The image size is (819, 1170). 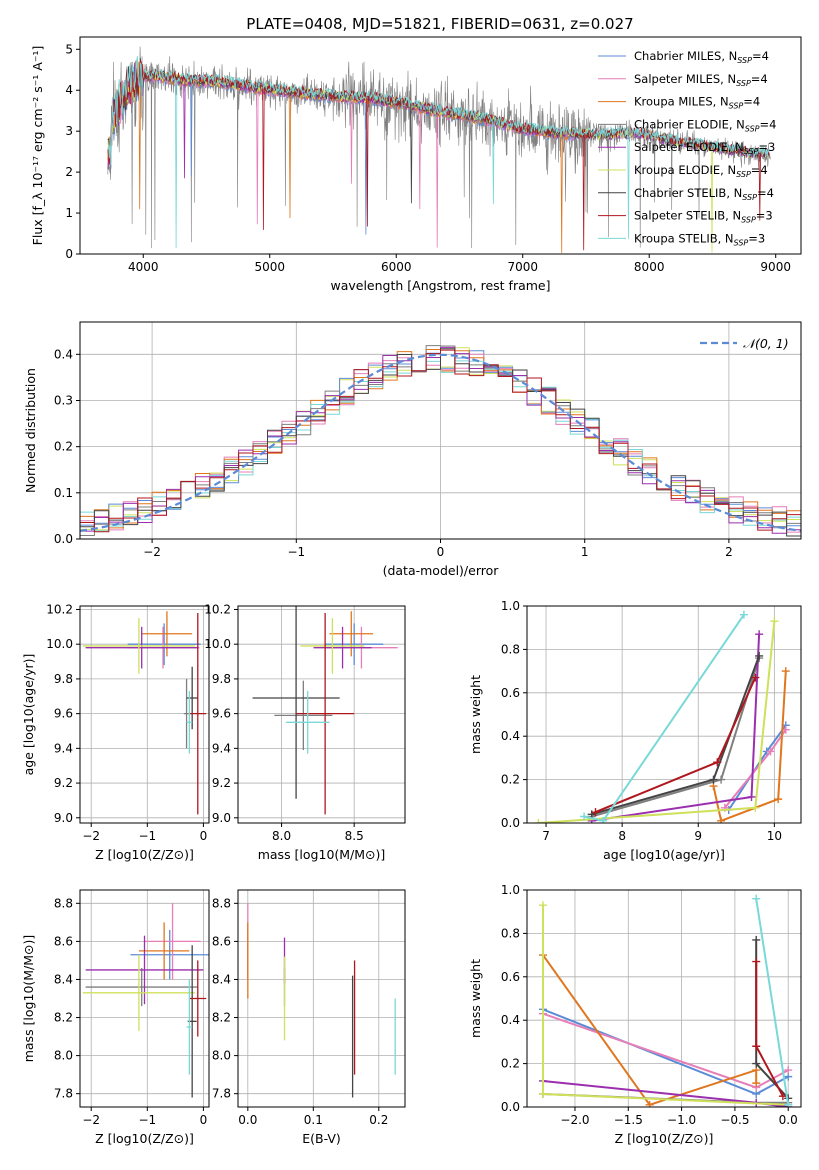 What do you see at coordinates (69, 254) in the screenshot?
I see `y-tick-label: 0` at bounding box center [69, 254].